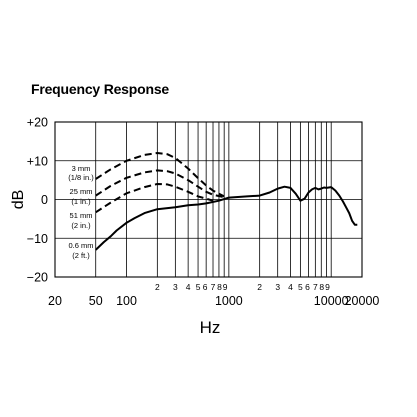 The height and width of the screenshot is (417, 417). I want to click on series-label: (1 in.), so click(81, 201).